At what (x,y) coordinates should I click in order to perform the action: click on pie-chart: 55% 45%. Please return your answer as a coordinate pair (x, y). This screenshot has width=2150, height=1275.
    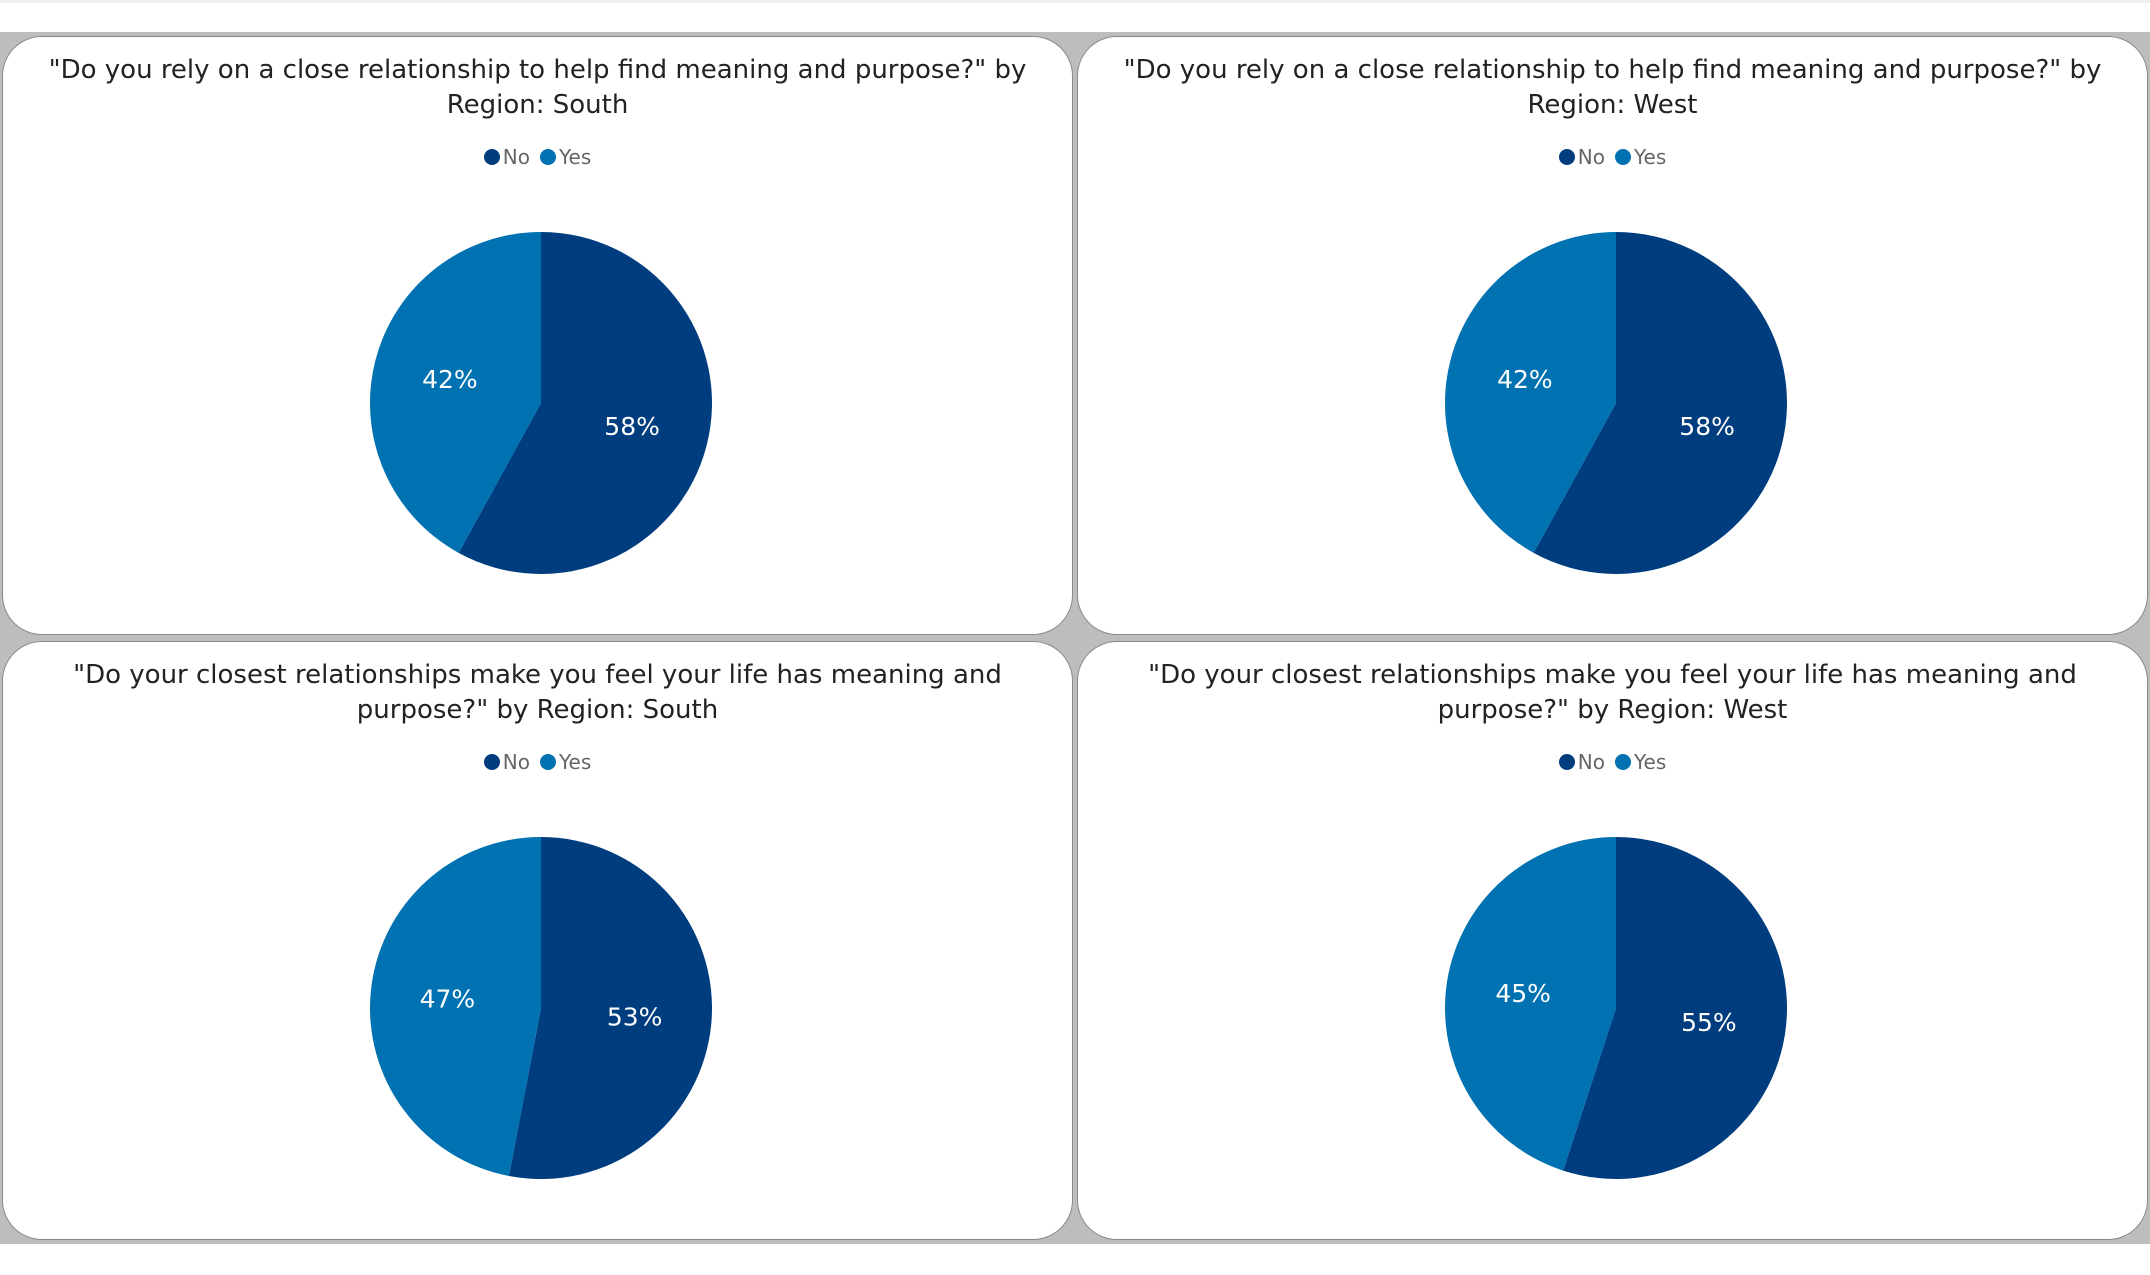
    Looking at the image, I should click on (1616, 1008).